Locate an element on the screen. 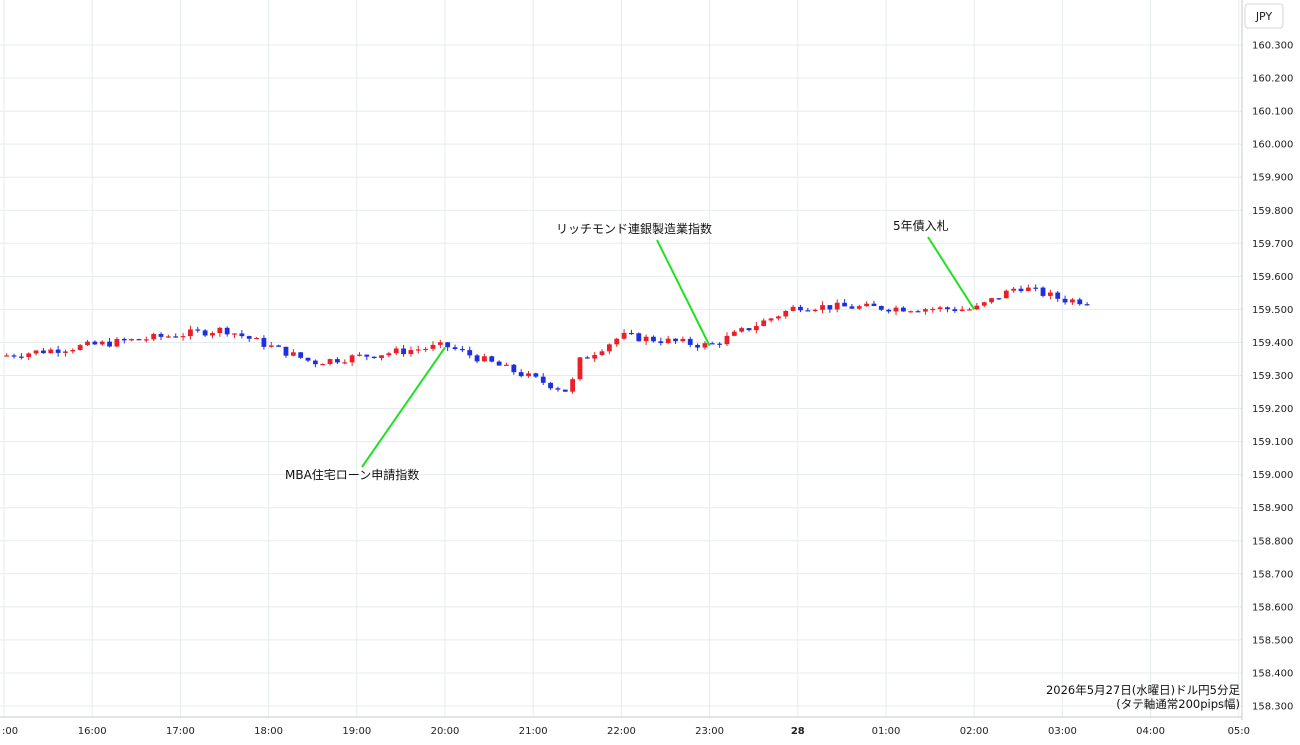 This screenshot has height=745, width=1300. x-tick-label: 01:00 is located at coordinates (886, 731).